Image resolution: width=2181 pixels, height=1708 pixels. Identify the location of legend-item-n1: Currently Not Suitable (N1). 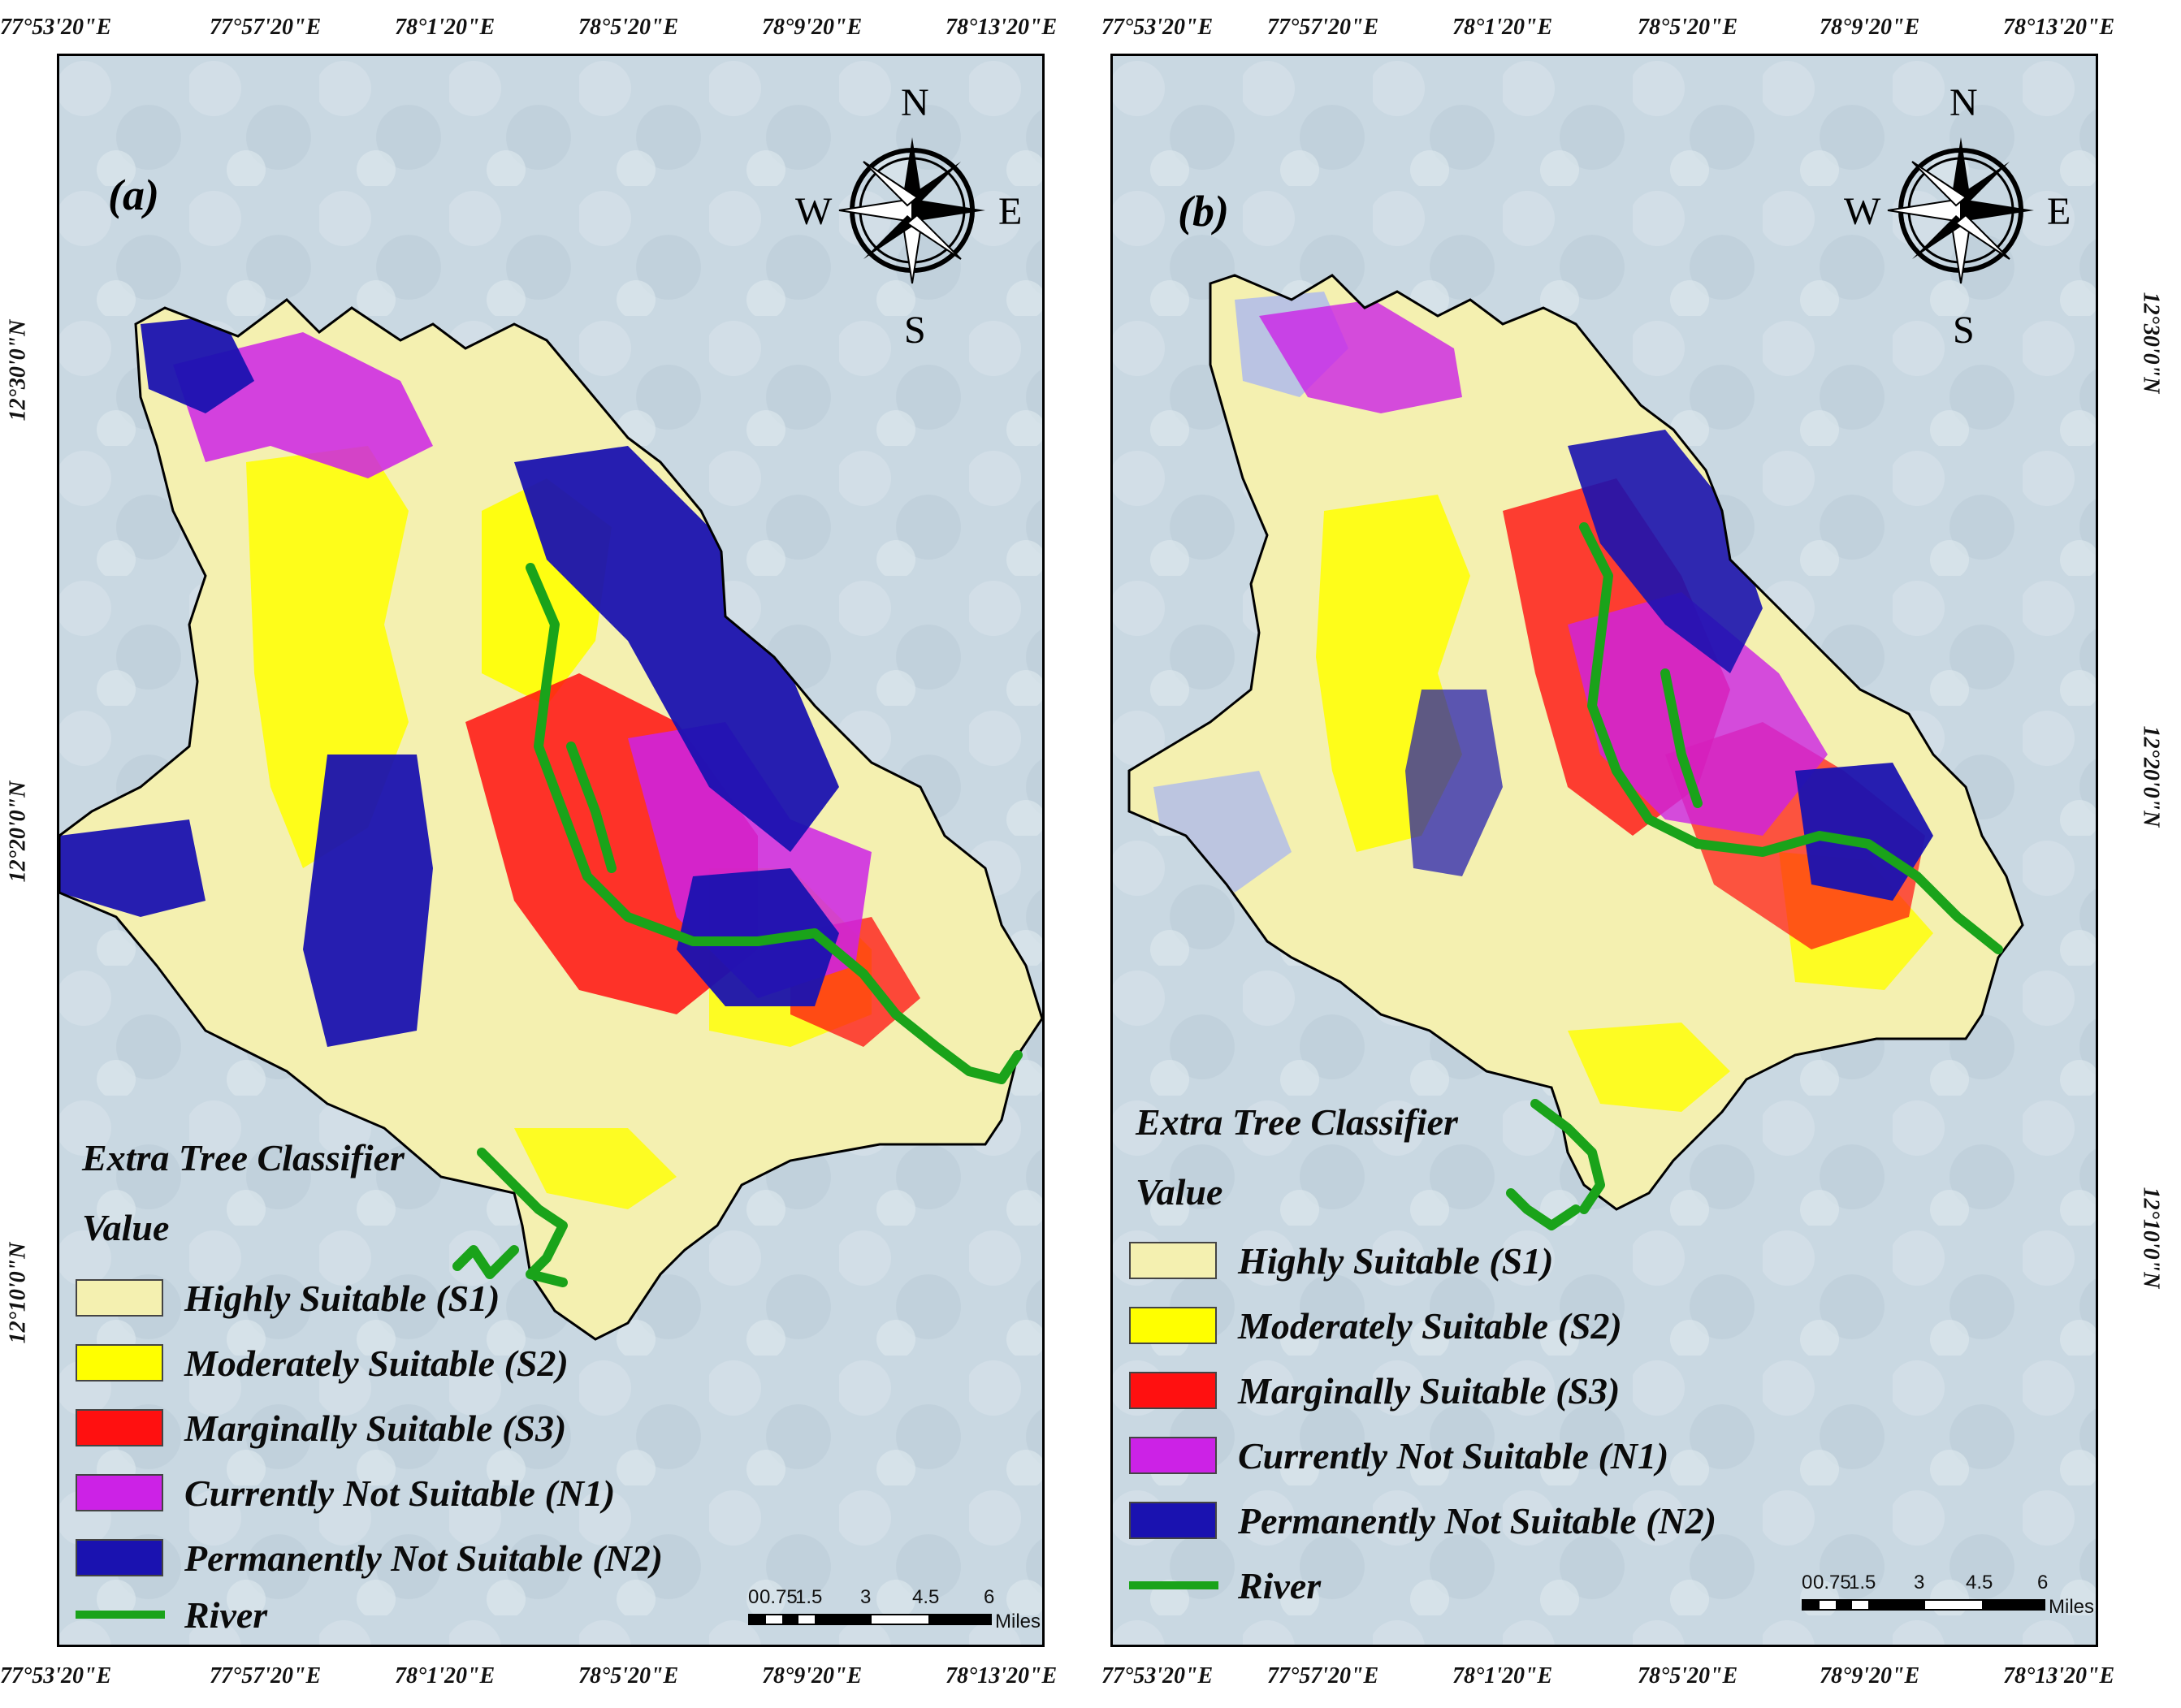
(345, 1492).